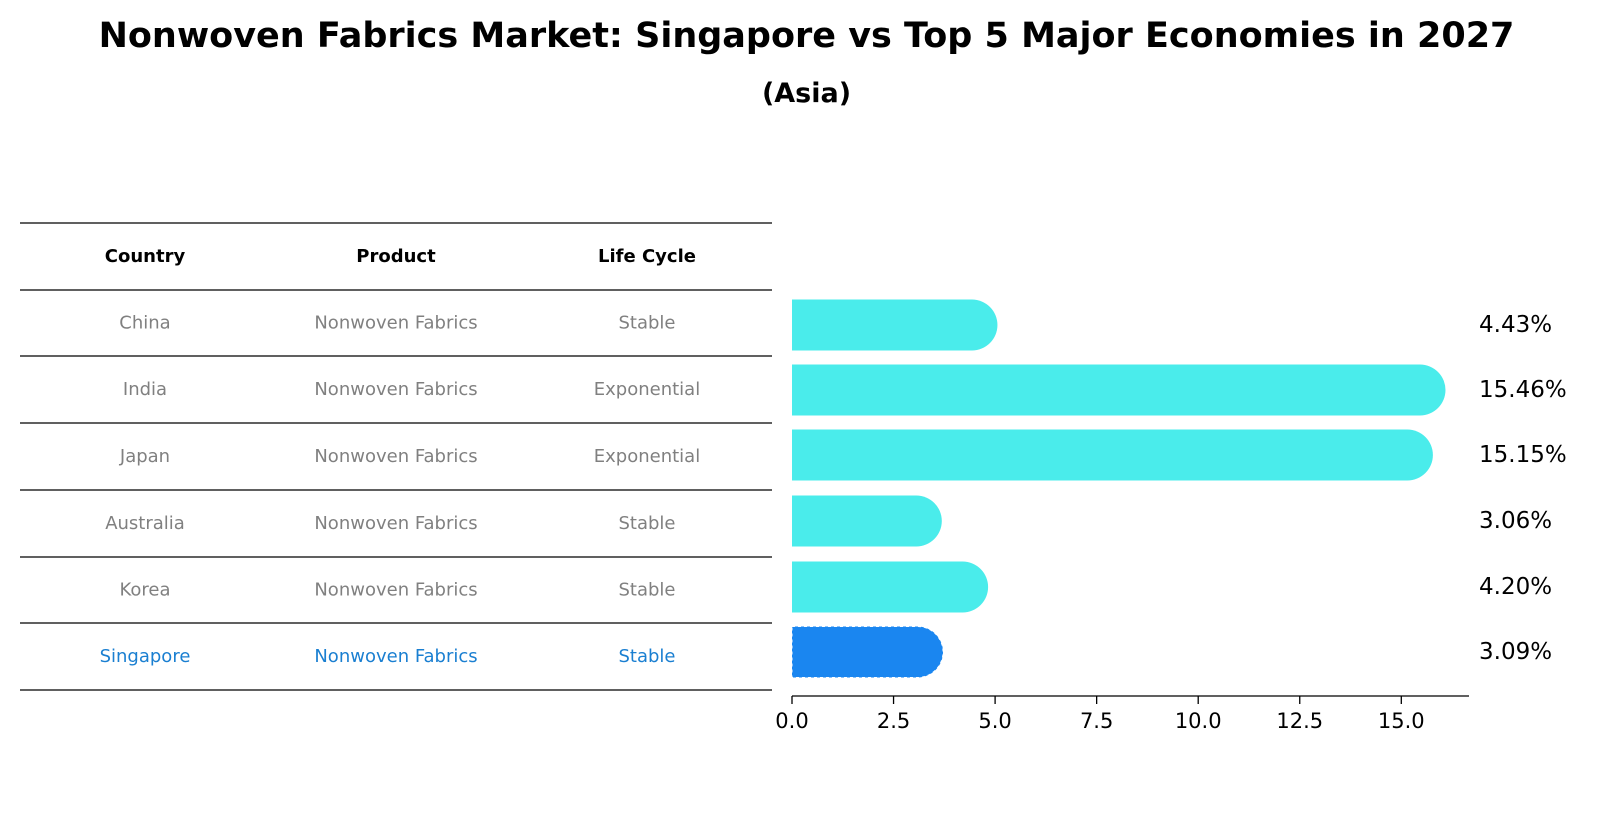  What do you see at coordinates (791, 721) in the screenshot?
I see `x-tick-label: 0.0` at bounding box center [791, 721].